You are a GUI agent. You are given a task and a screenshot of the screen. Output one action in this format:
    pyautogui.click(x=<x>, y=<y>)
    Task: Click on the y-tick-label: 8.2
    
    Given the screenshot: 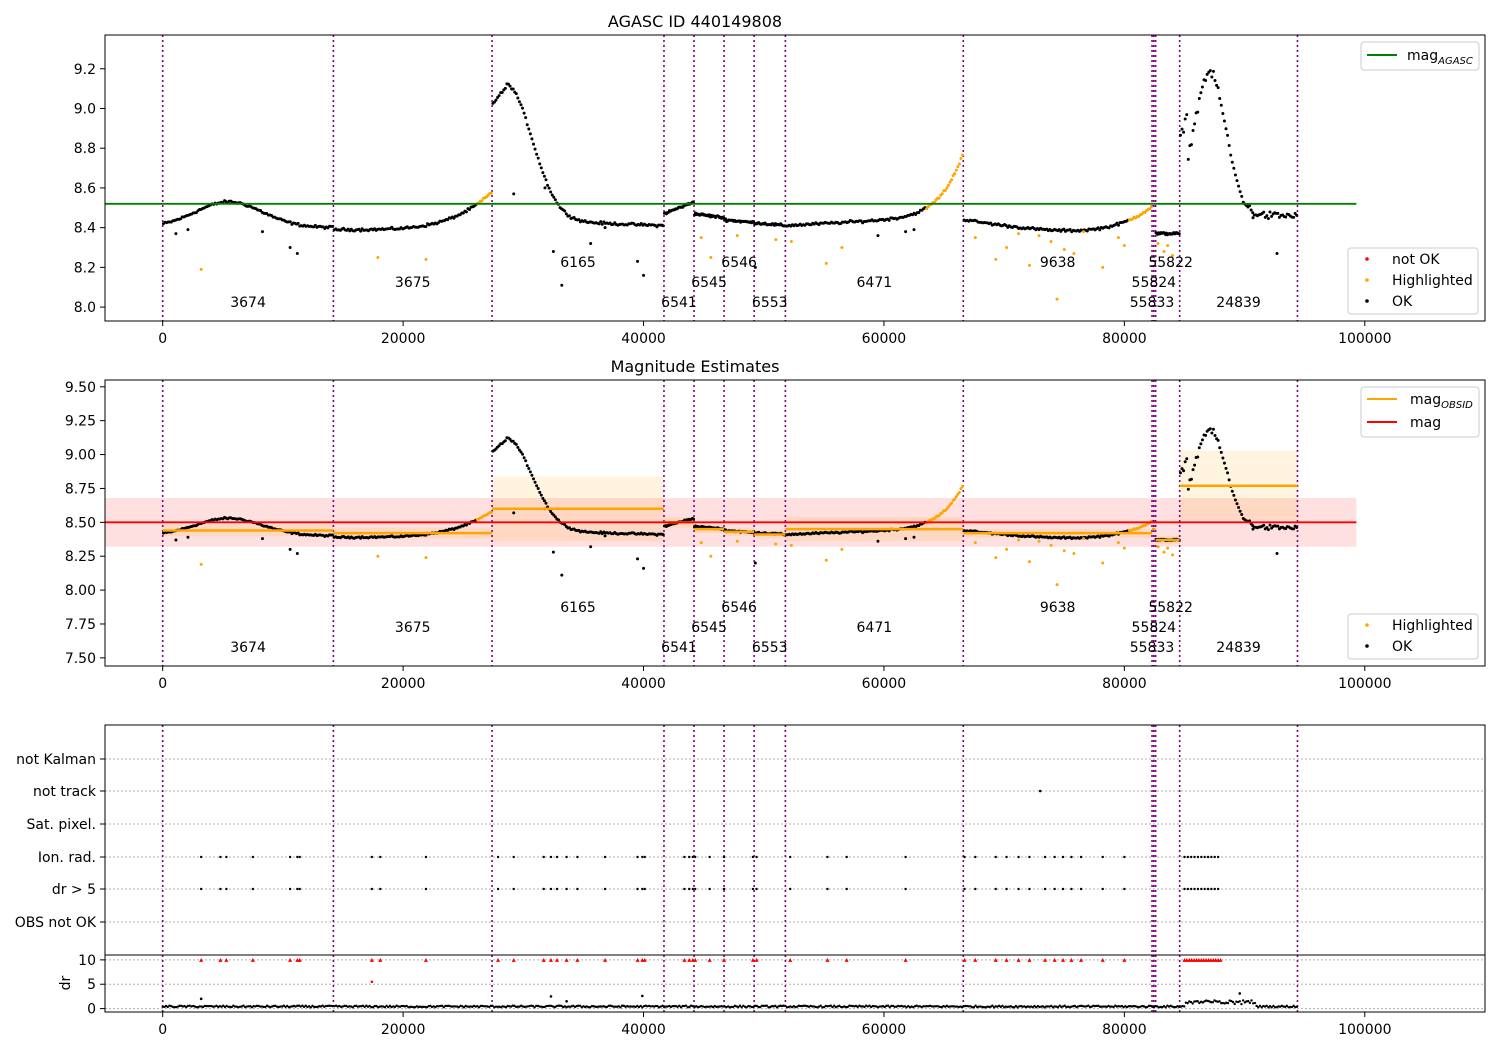 What is the action you would take?
    pyautogui.click(x=85, y=268)
    